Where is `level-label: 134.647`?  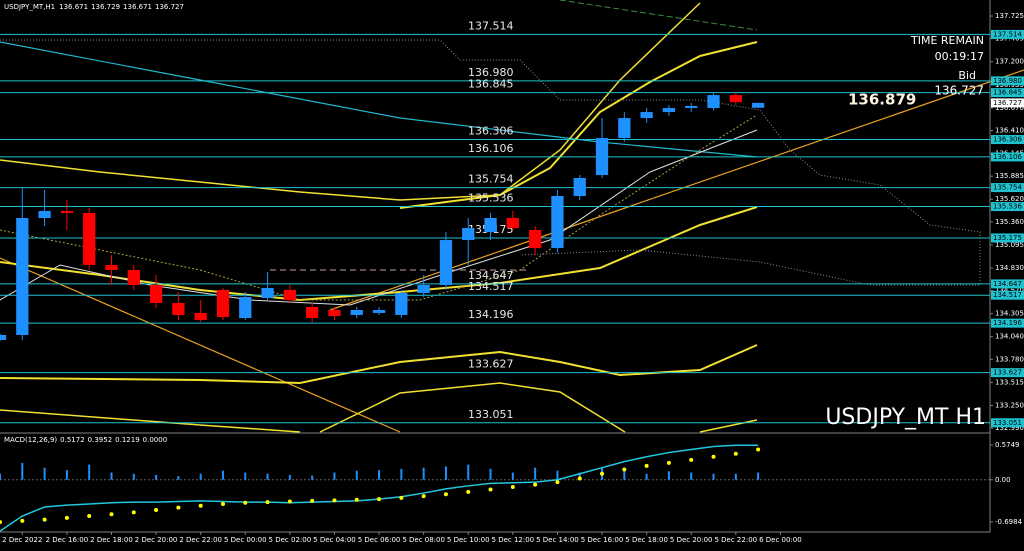 level-label: 134.647 is located at coordinates (491, 275).